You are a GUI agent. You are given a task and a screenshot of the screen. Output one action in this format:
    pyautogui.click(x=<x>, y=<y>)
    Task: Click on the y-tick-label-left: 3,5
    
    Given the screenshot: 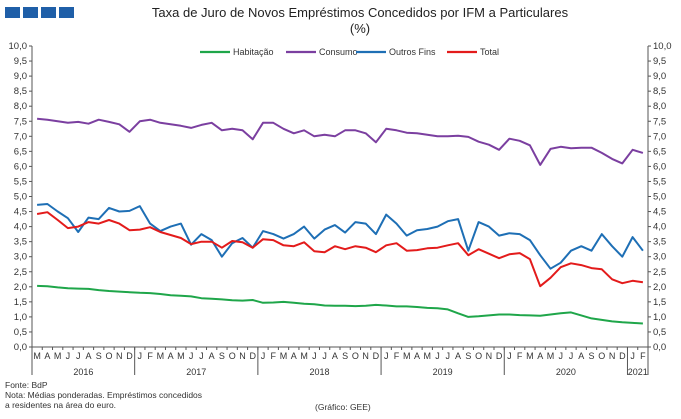 What is the action you would take?
    pyautogui.click(x=20, y=242)
    